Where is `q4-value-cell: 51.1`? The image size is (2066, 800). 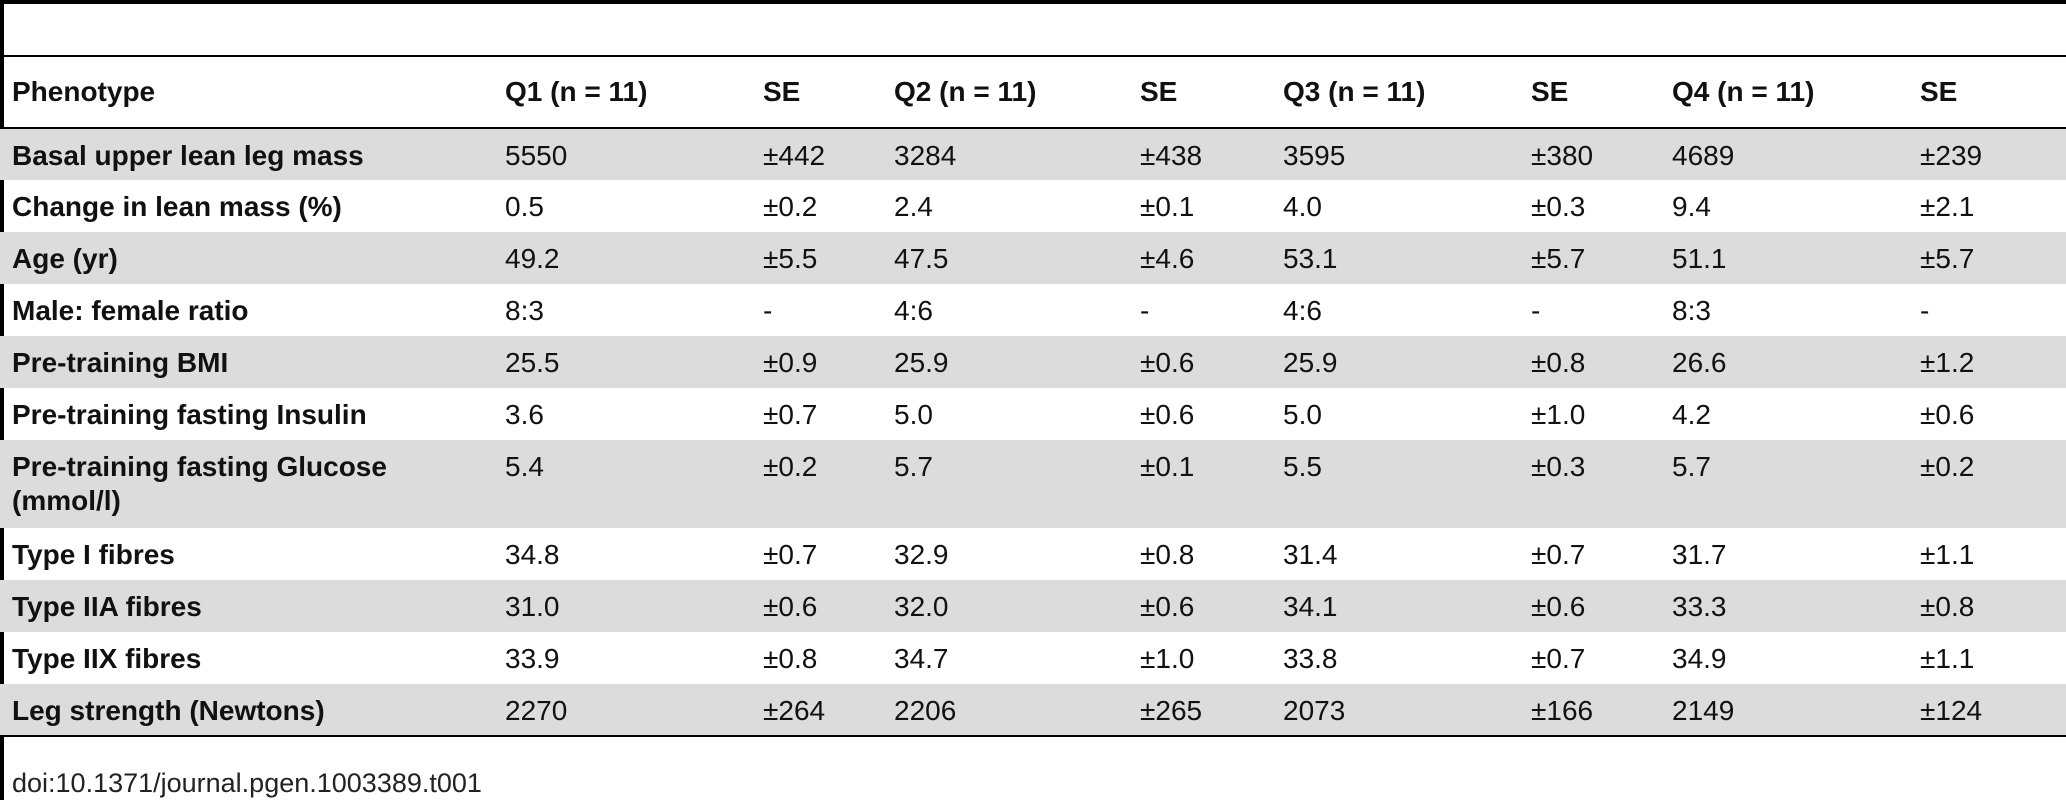
q4-value-cell: 51.1 is located at coordinates (1699, 258).